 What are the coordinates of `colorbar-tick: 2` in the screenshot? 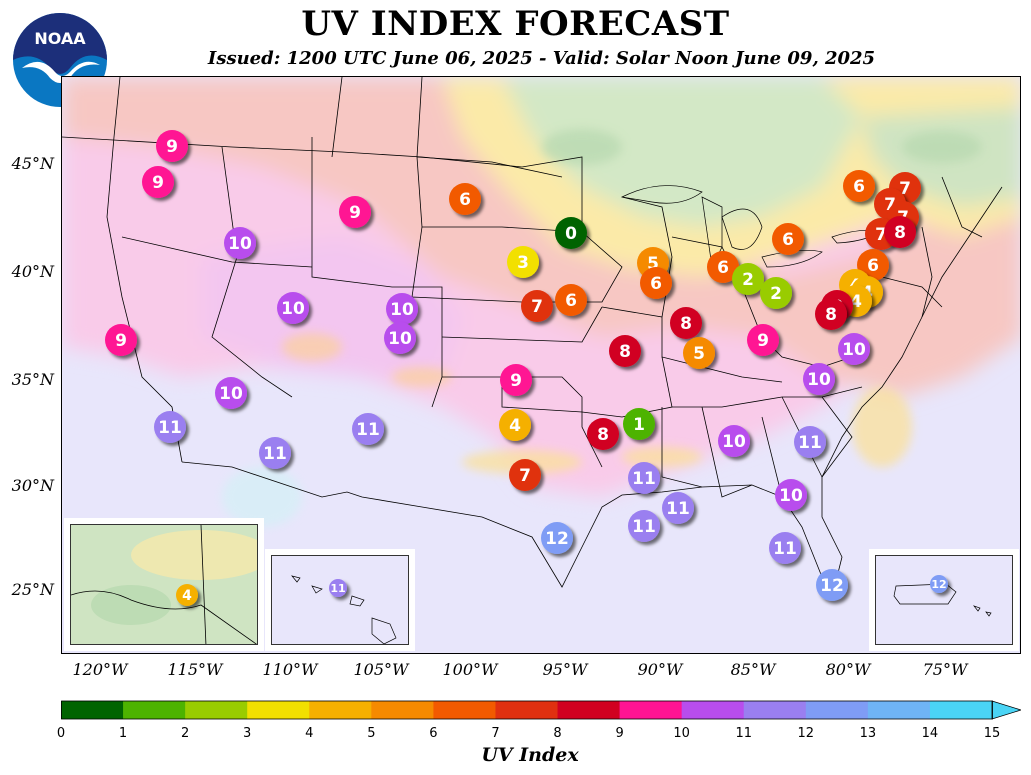 It's located at (185, 733).